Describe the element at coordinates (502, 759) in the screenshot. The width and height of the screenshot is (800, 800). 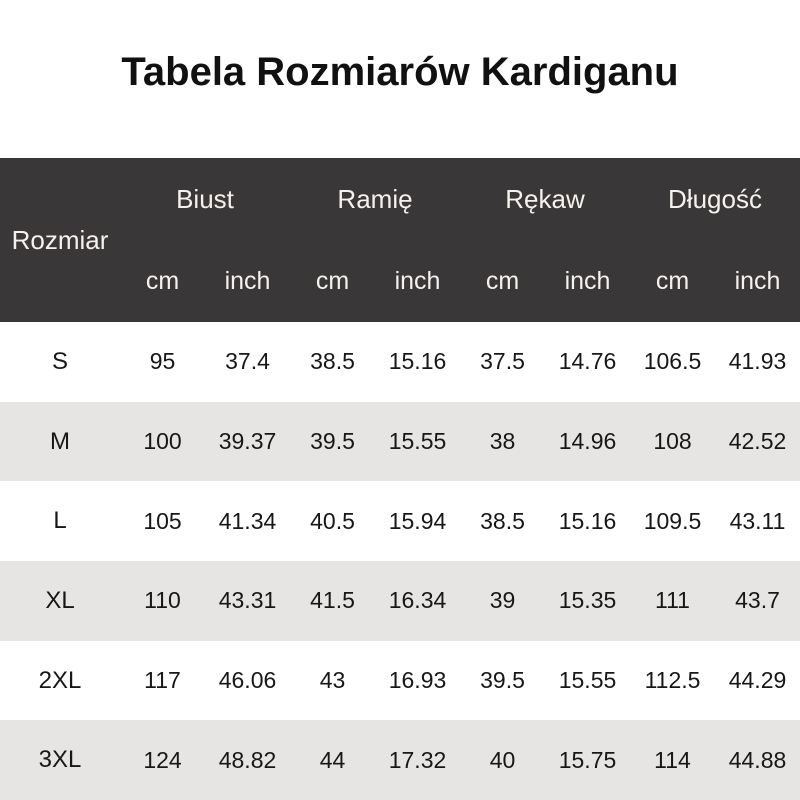
I see `value-cell: 40` at that location.